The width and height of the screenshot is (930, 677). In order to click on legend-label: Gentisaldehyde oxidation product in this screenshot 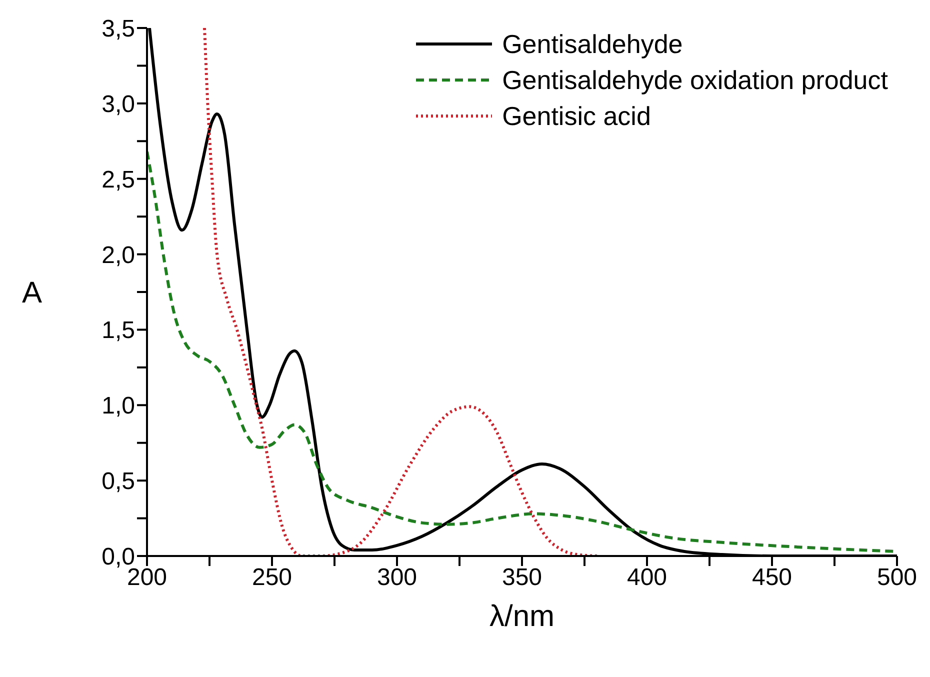, I will do `click(695, 80)`.